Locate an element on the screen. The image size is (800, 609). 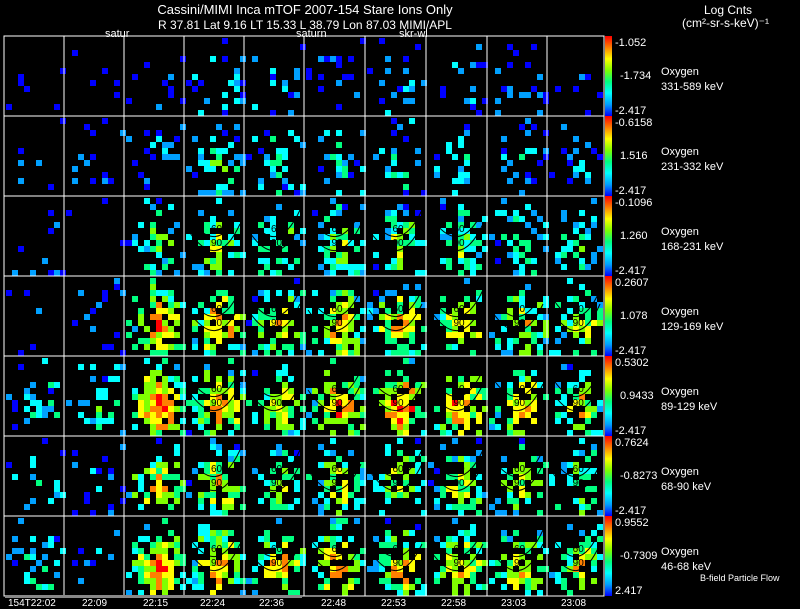
pitch-angle-label: 60 is located at coordinates (579, 549).